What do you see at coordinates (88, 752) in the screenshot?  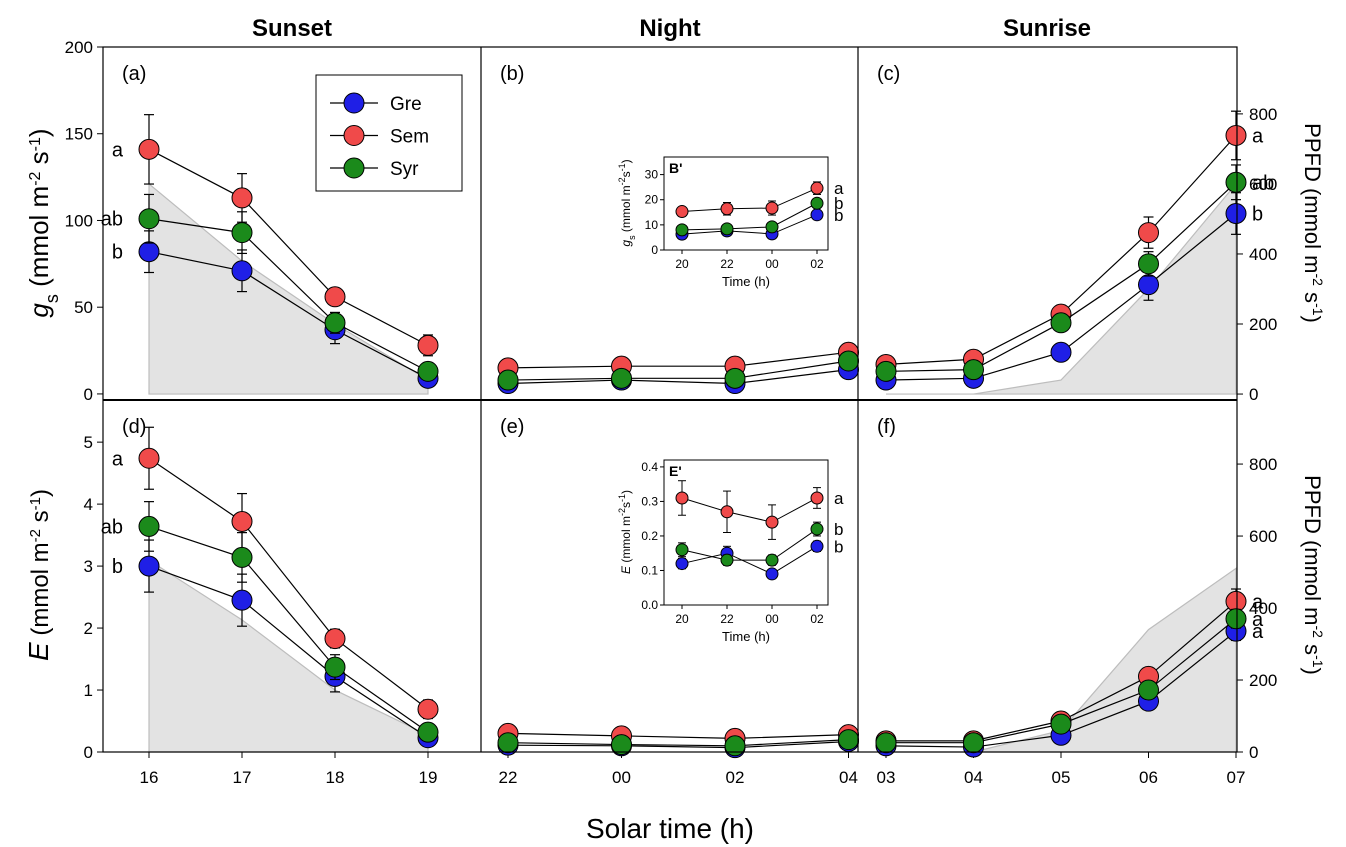 I see `y-tick-label: 0` at bounding box center [88, 752].